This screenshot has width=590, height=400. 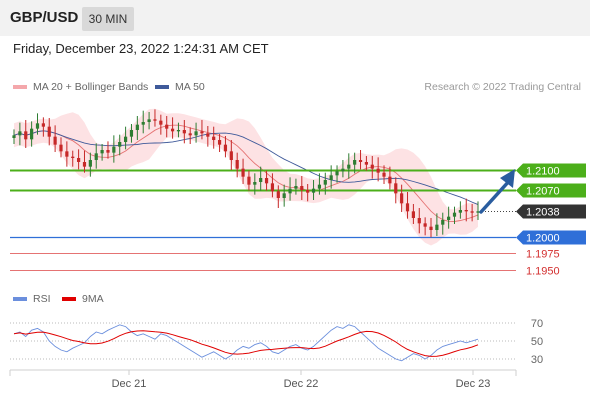 What do you see at coordinates (537, 342) in the screenshot?
I see `rsi-tick-50: 50` at bounding box center [537, 342].